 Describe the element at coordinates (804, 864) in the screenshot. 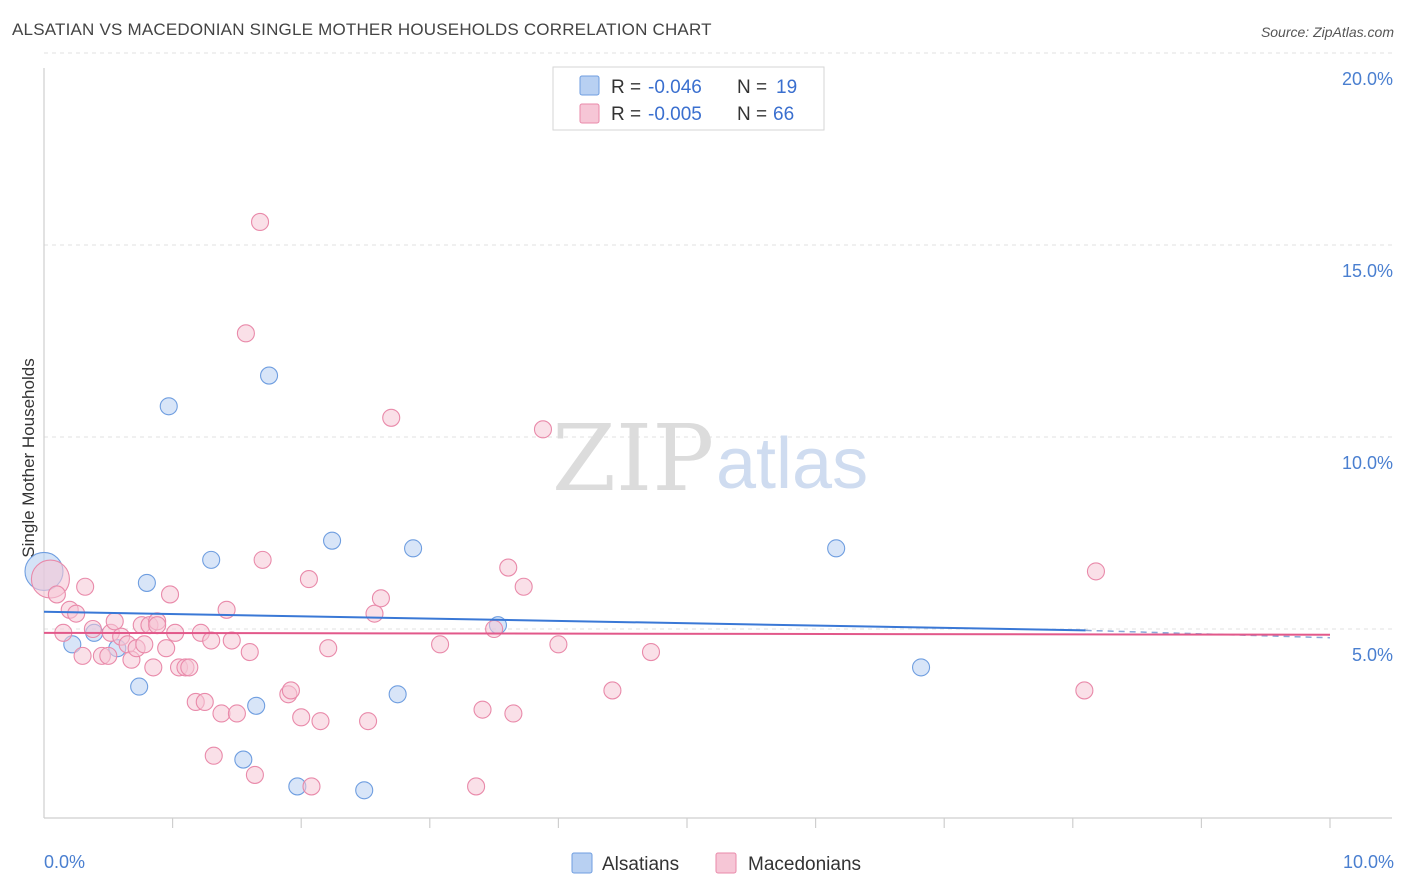

I see `bottom-legend-macedonians: Macedonians` at that location.